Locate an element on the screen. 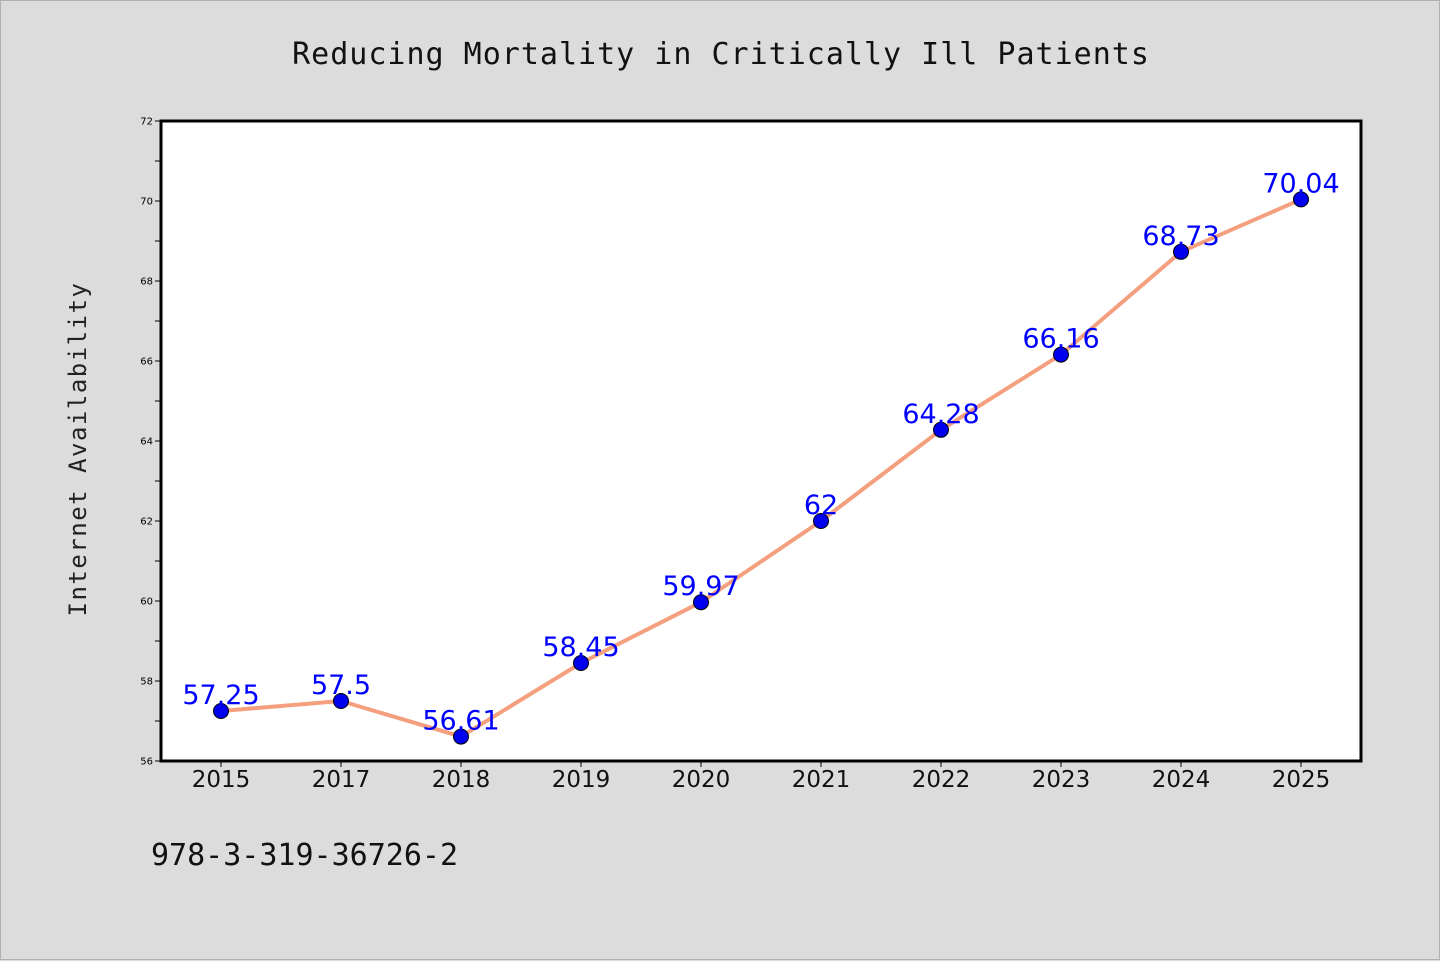 The height and width of the screenshot is (961, 1440). data-label: 68.73 is located at coordinates (1180, 236).